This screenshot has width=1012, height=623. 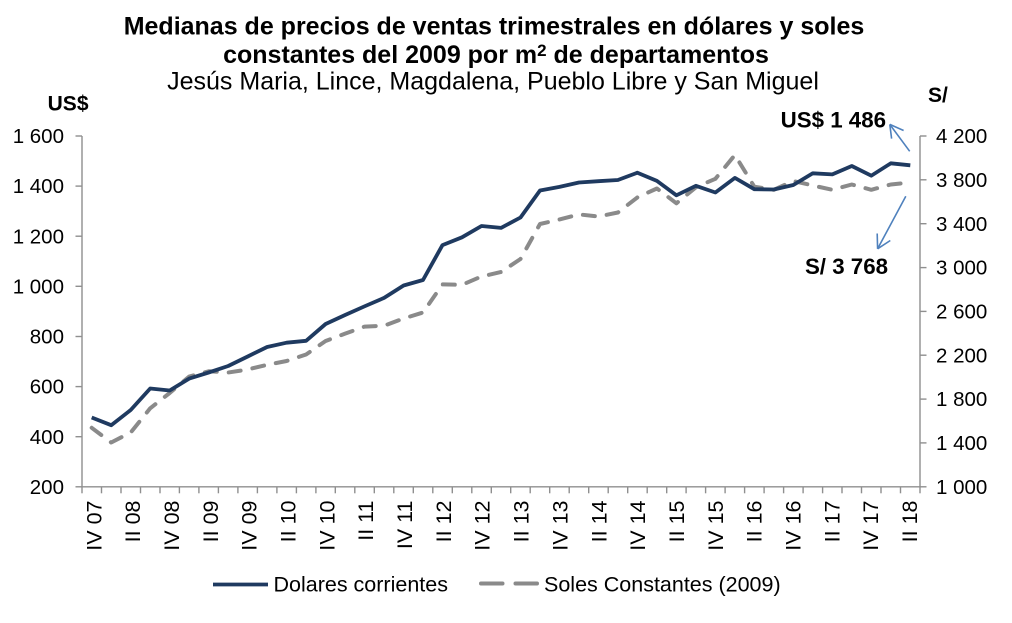 What do you see at coordinates (522, 521) in the screenshot?
I see `svg-text: II 13` at bounding box center [522, 521].